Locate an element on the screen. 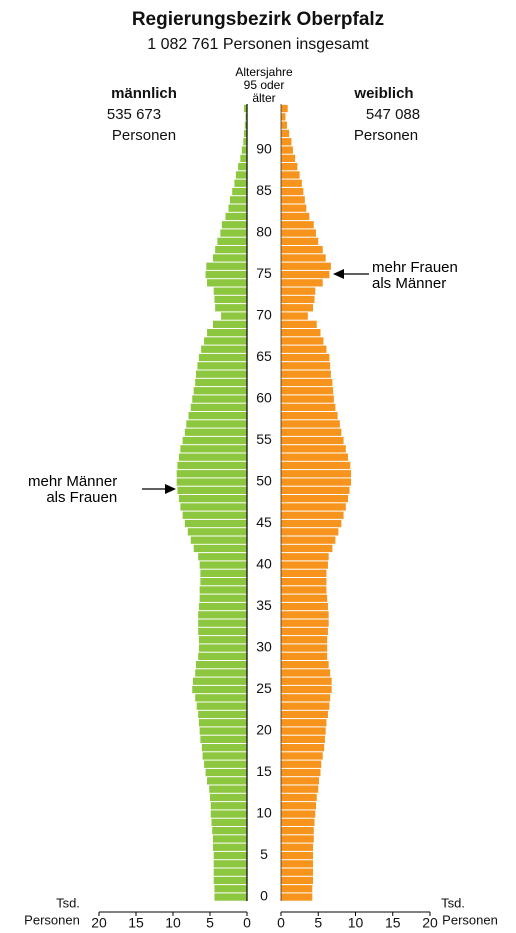 This screenshot has width=516, height=933. annotation: mehr Frauen als Männer is located at coordinates (415, 276).